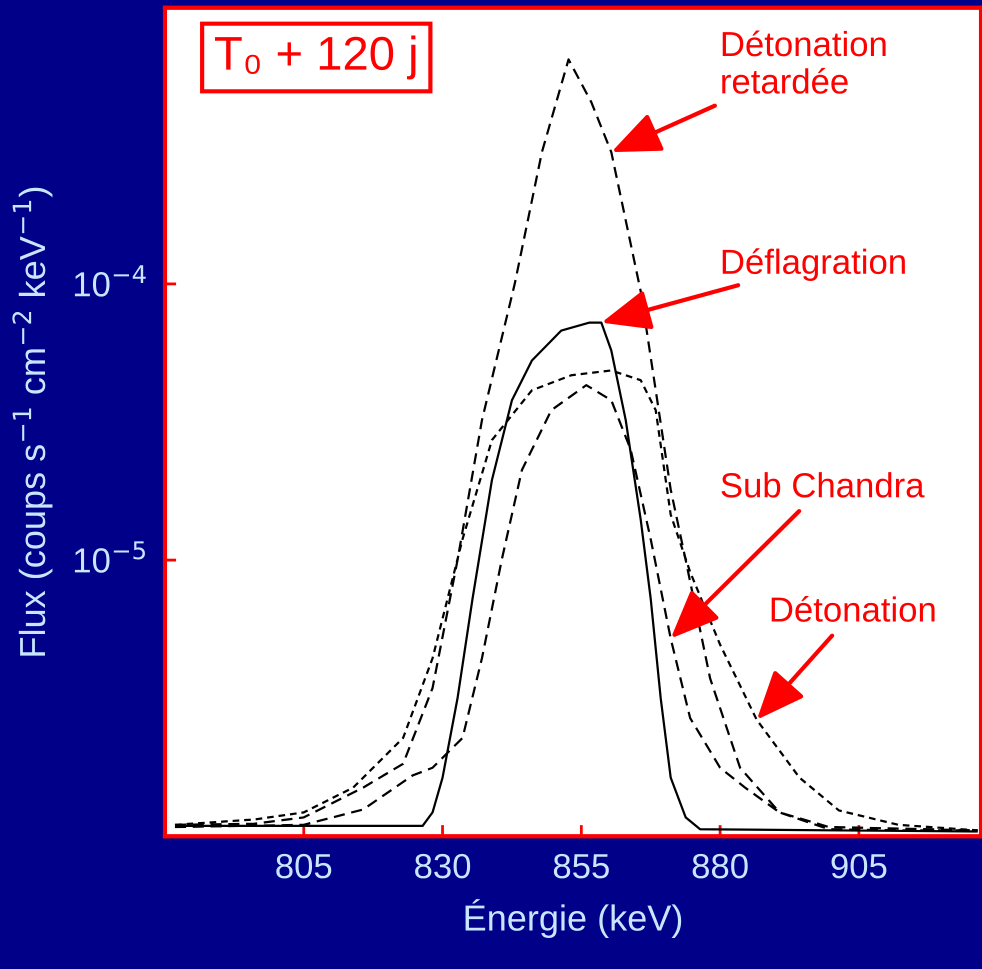 Image resolution: width=982 pixels, height=969 pixels. What do you see at coordinates (574, 918) in the screenshot?
I see `x-axis-title: Énergie (keV)` at bounding box center [574, 918].